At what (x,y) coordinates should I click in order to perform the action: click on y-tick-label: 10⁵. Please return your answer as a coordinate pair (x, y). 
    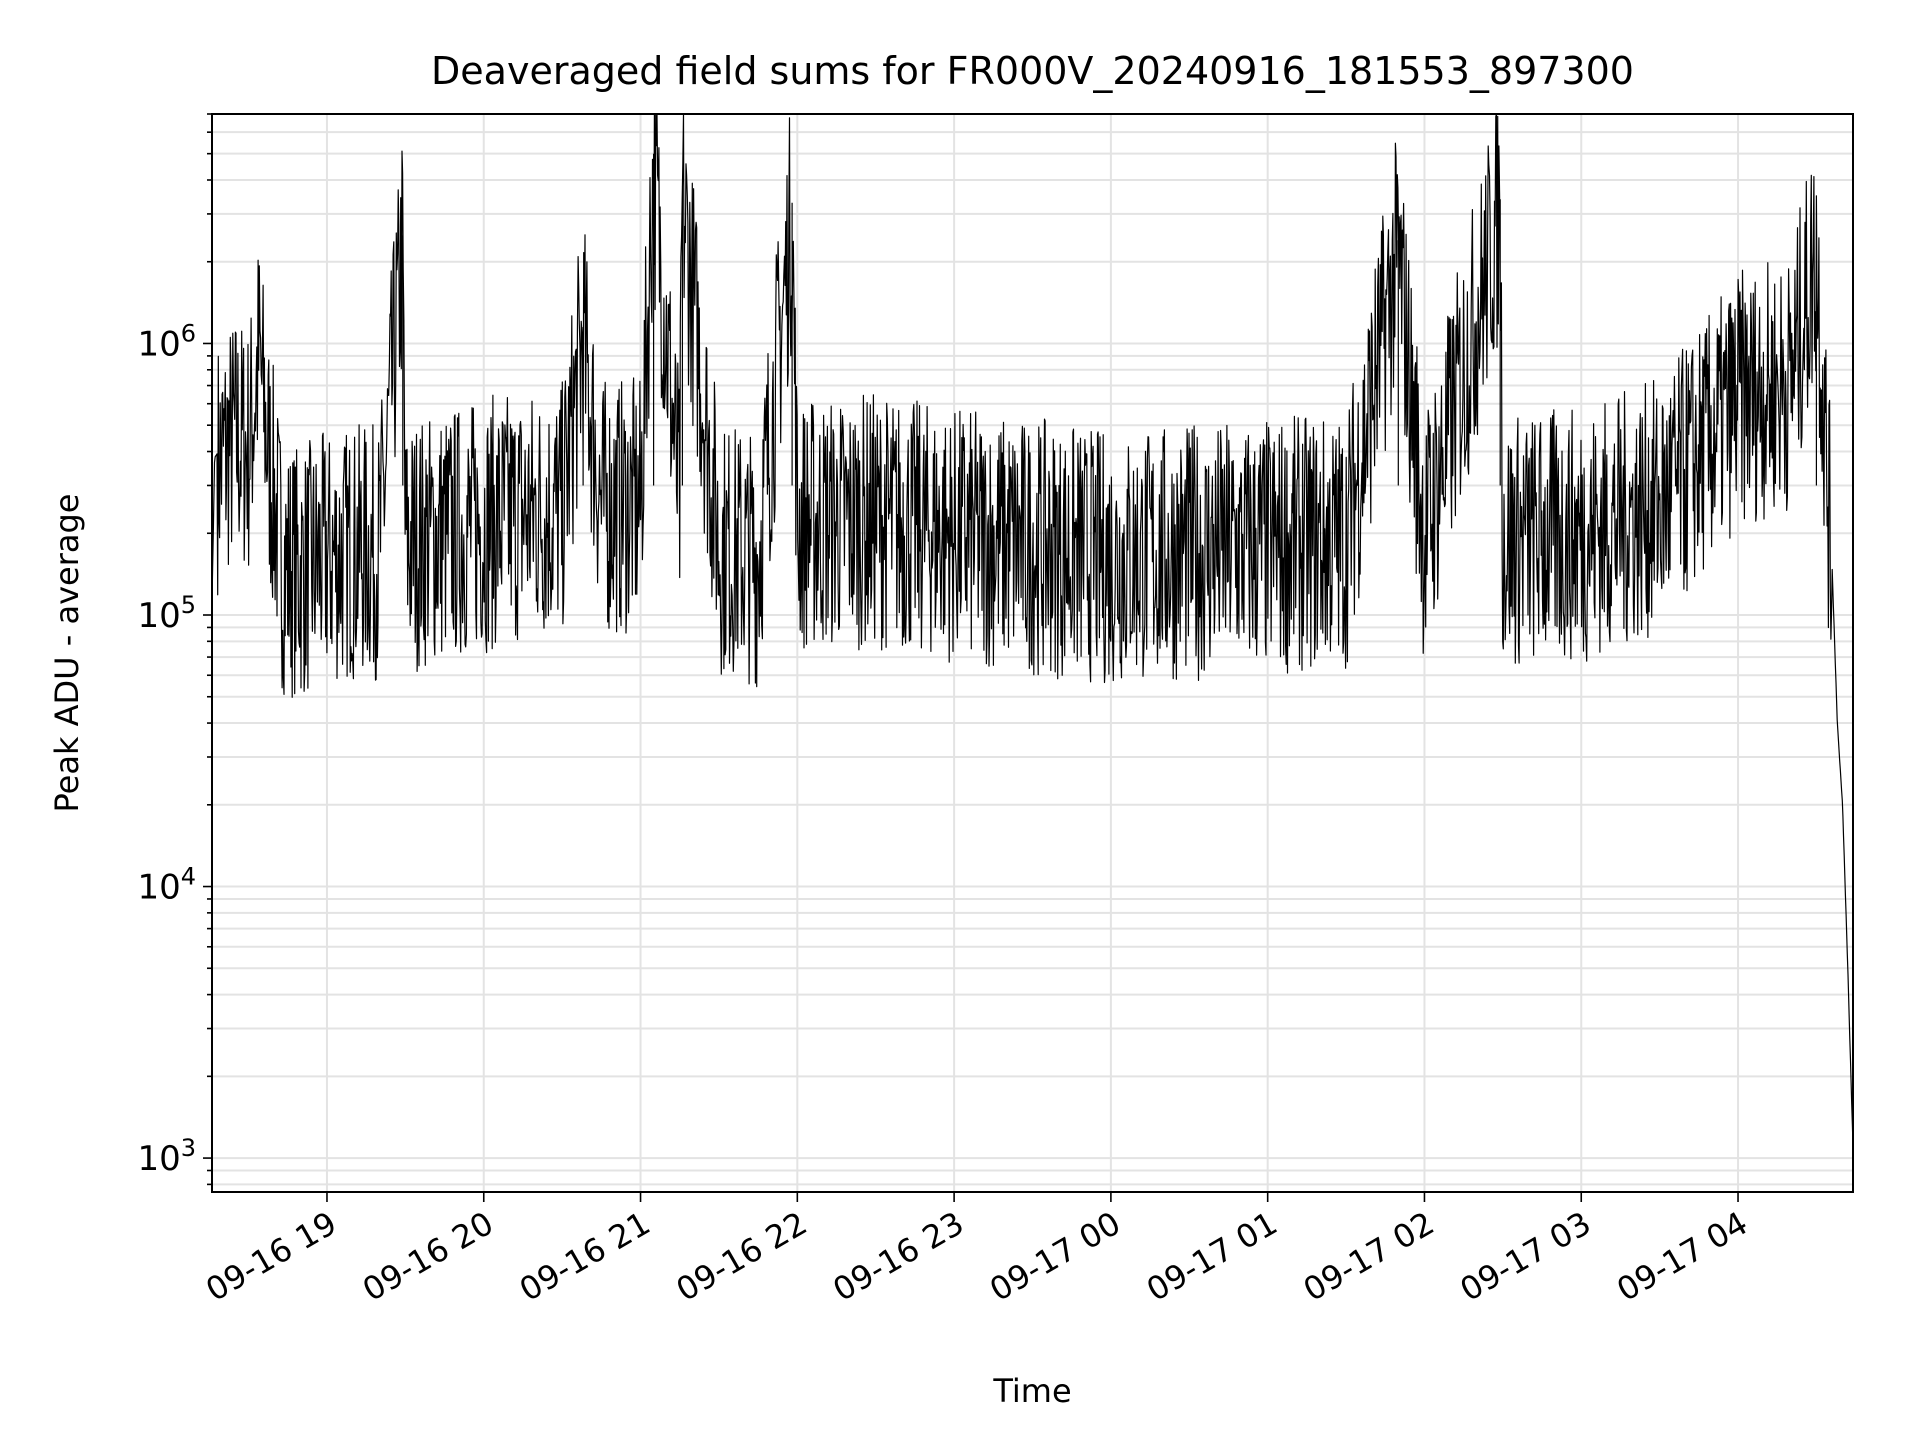
    Looking at the image, I should click on (166, 613).